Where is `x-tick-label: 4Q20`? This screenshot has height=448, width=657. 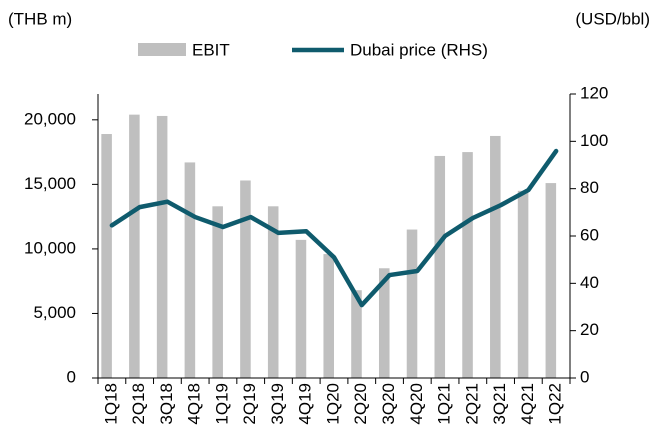
x-tick-label: 4Q20 is located at coordinates (416, 404).